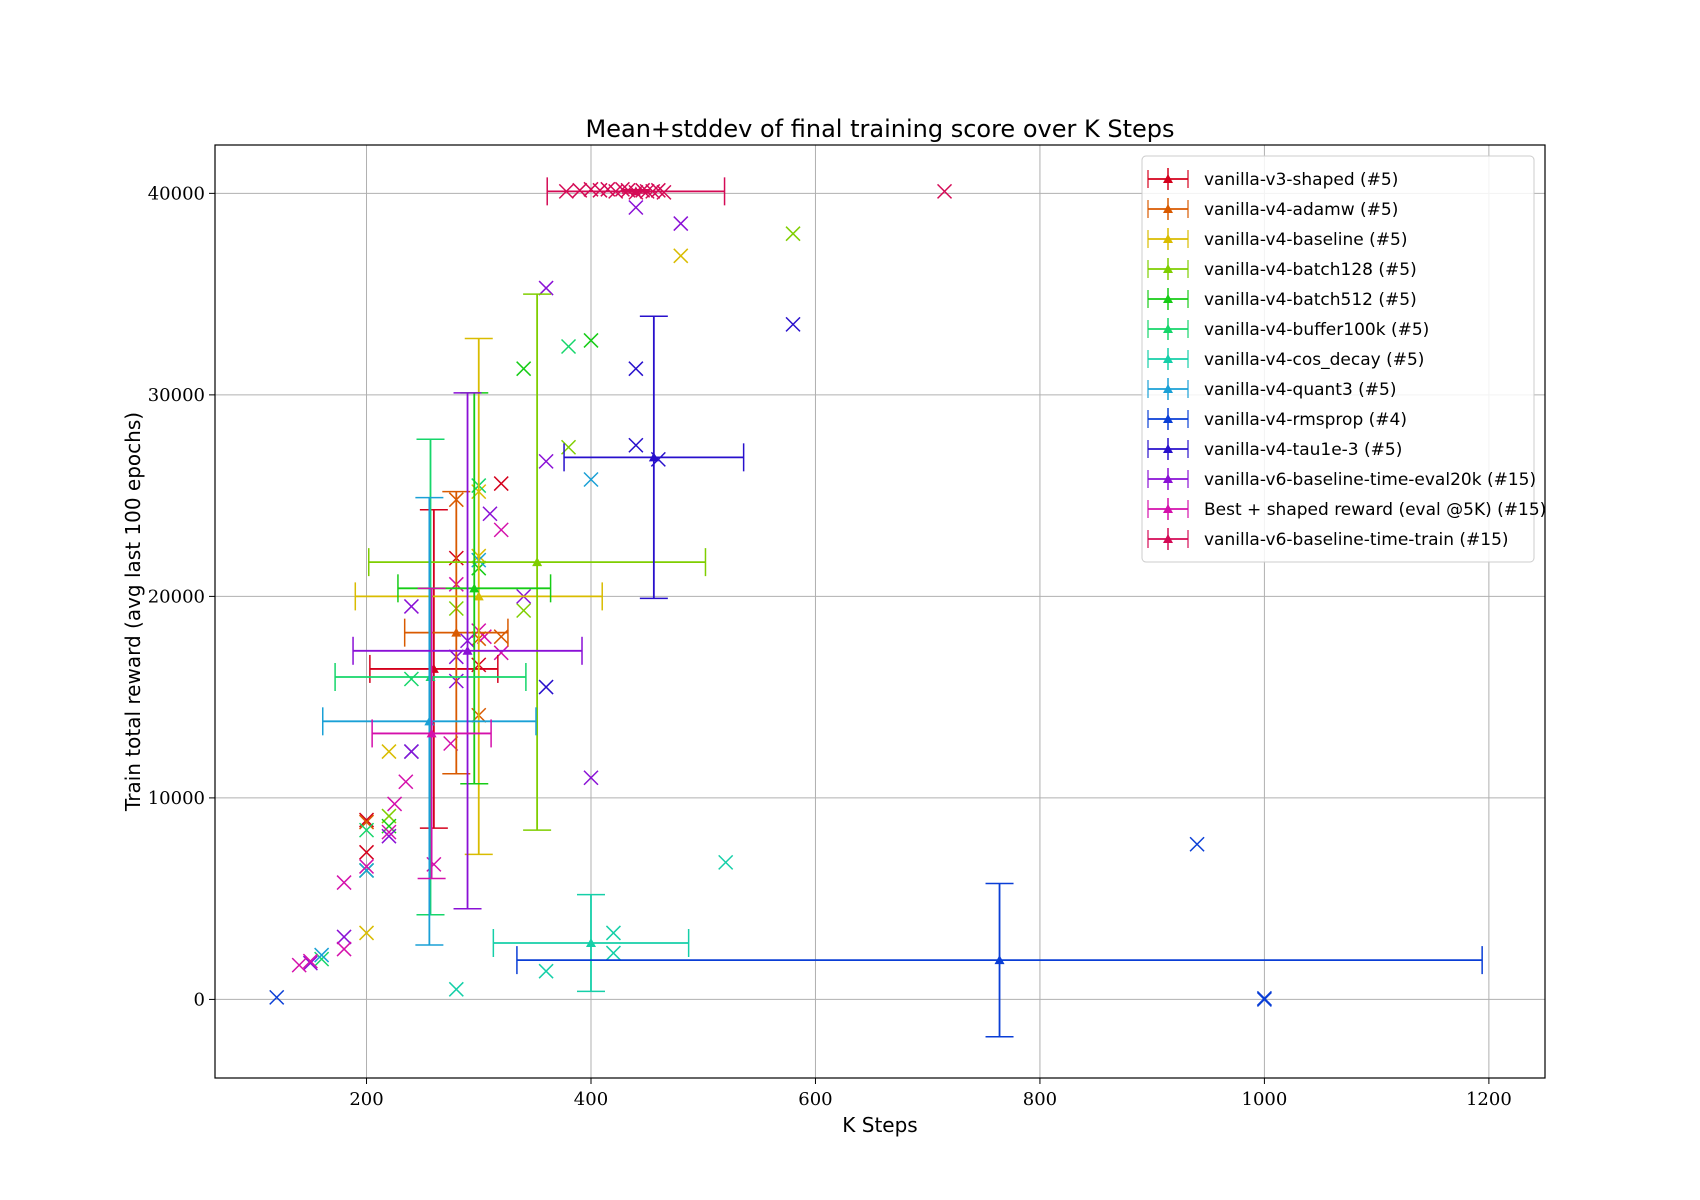 This screenshot has height=1200, width=1700. Describe the element at coordinates (1288, 329) in the screenshot. I see `legend-entry: vanilla-v4-buffer100k (#5)` at that location.